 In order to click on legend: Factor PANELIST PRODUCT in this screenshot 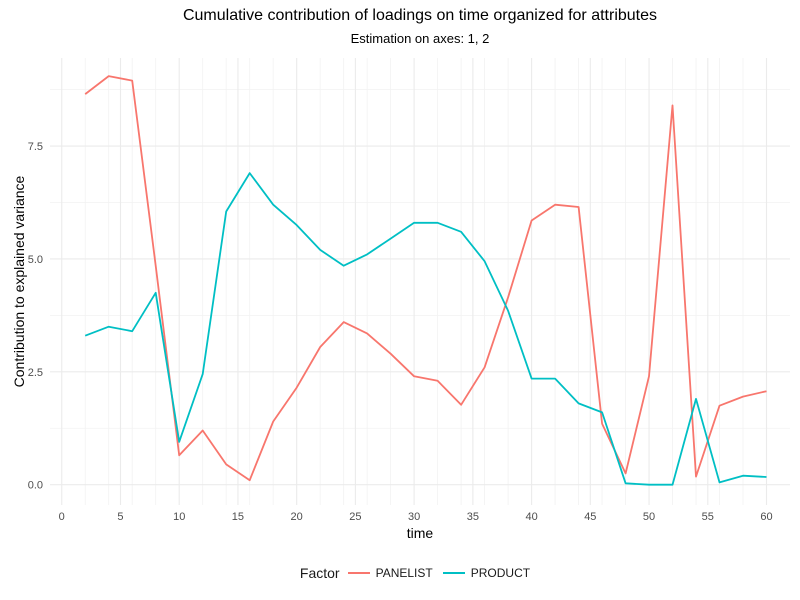, I will do `click(400, 573)`.